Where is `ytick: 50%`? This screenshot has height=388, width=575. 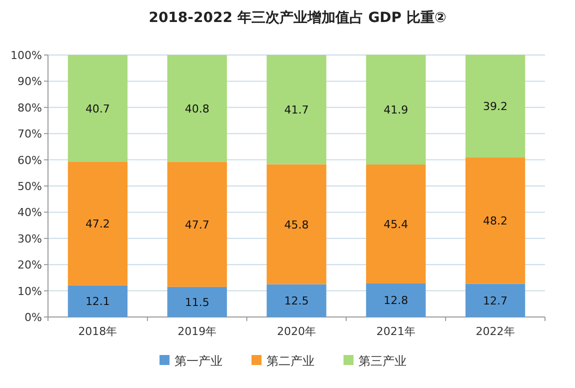 ytick: 50% is located at coordinates (30, 186).